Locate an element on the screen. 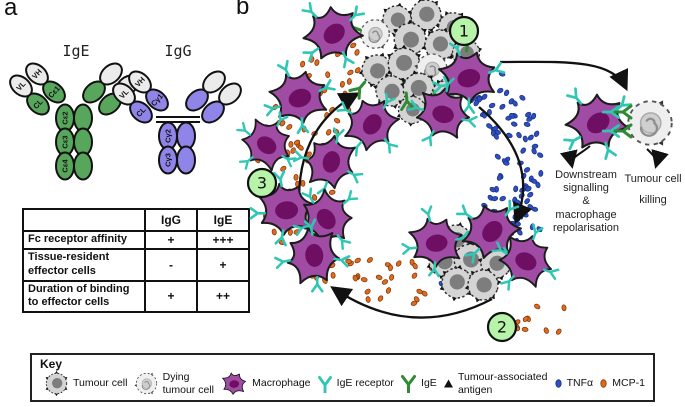 The image size is (685, 407). ige-domain-c2: Cε2 is located at coordinates (65, 117).